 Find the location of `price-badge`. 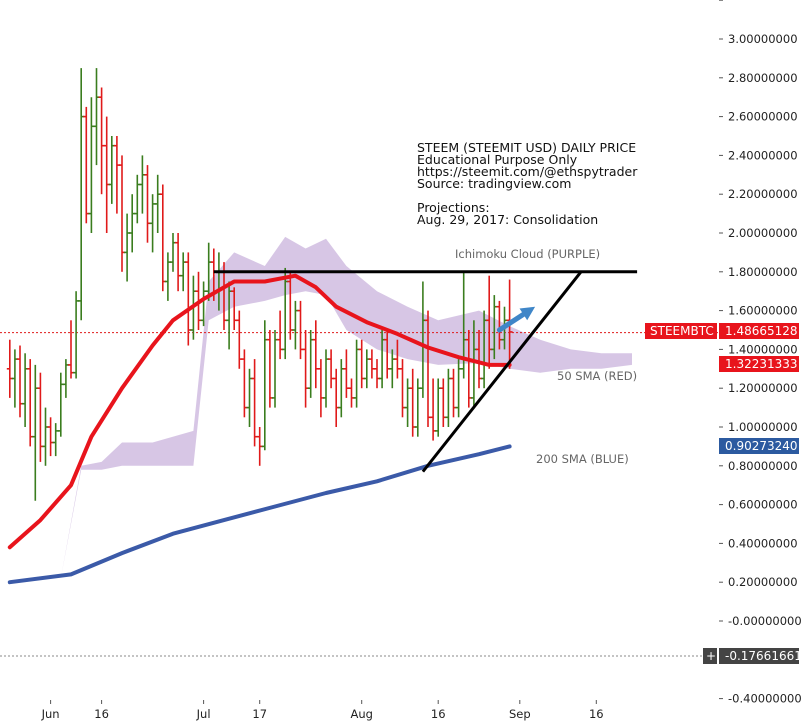

price-badge is located at coordinates (759, 331).